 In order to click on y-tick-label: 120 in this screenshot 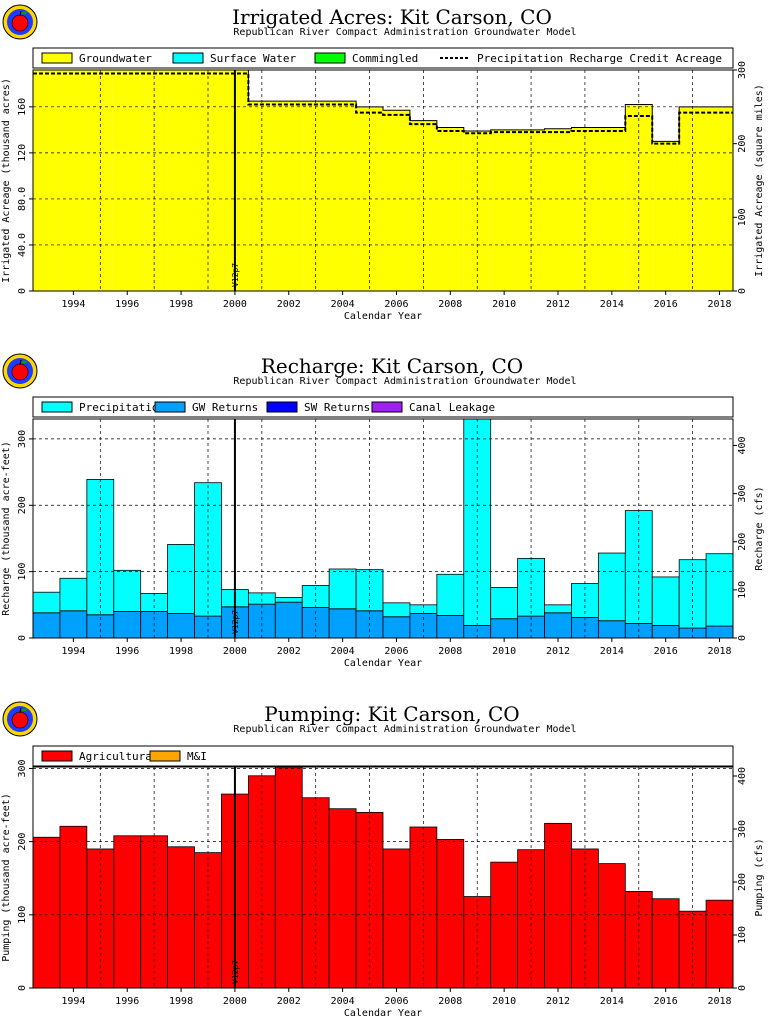, I will do `click(22, 153)`.